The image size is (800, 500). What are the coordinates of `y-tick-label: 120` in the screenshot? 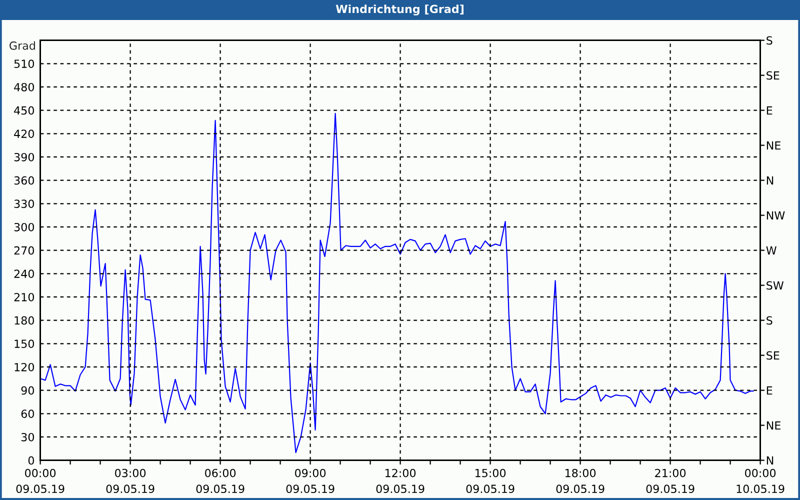 It's located at (24, 367).